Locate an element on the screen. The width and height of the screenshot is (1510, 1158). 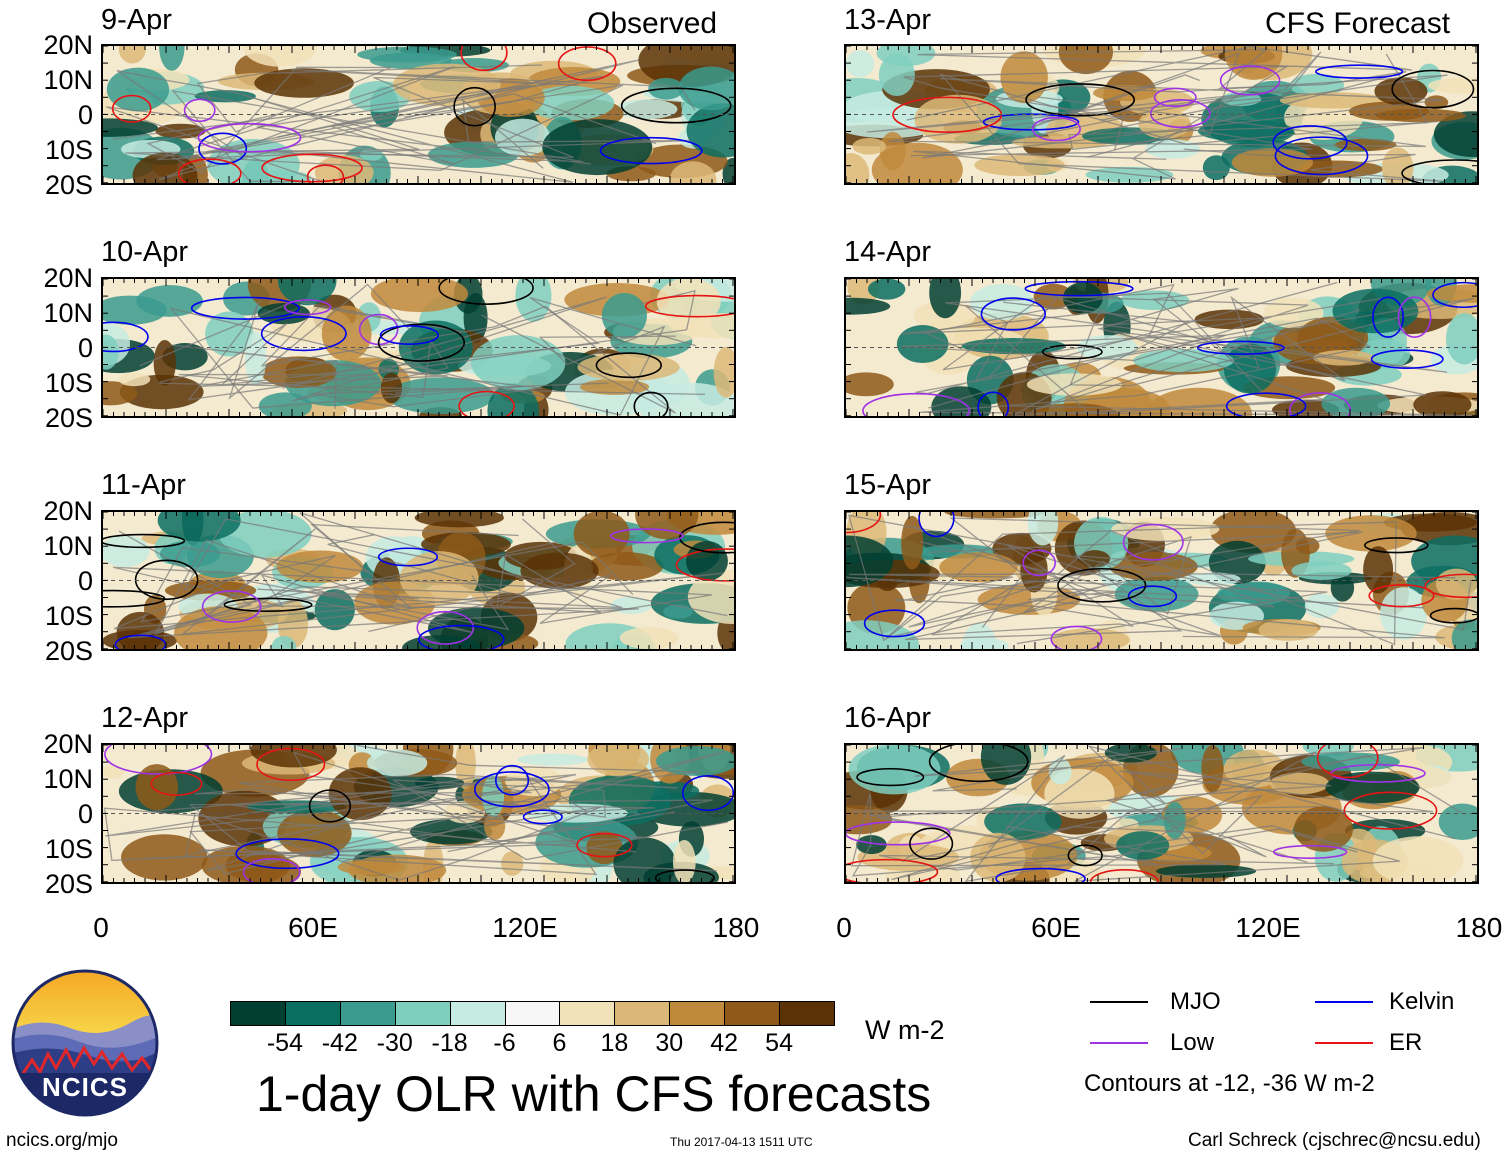
colorbar-tick-label: 54 is located at coordinates (779, 1043).